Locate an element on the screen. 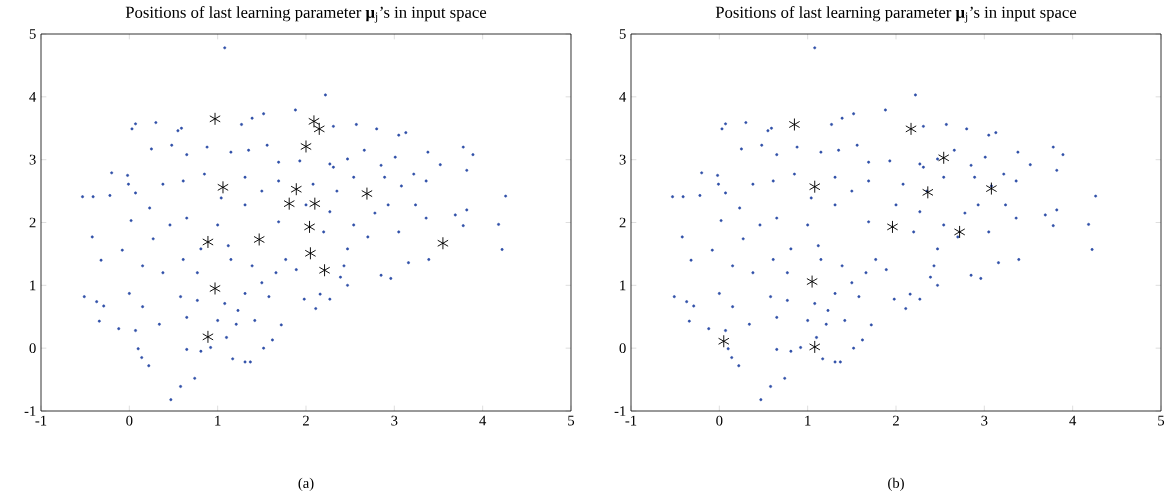 This screenshot has height=497, width=1175. text: (a) is located at coordinates (306, 484).